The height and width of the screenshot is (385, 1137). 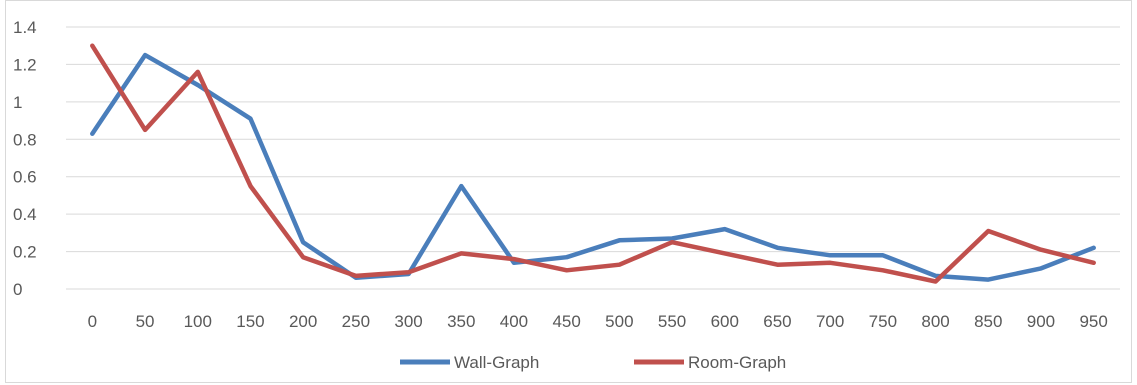 I want to click on y-tick-label: 1.4, so click(x=25, y=27).